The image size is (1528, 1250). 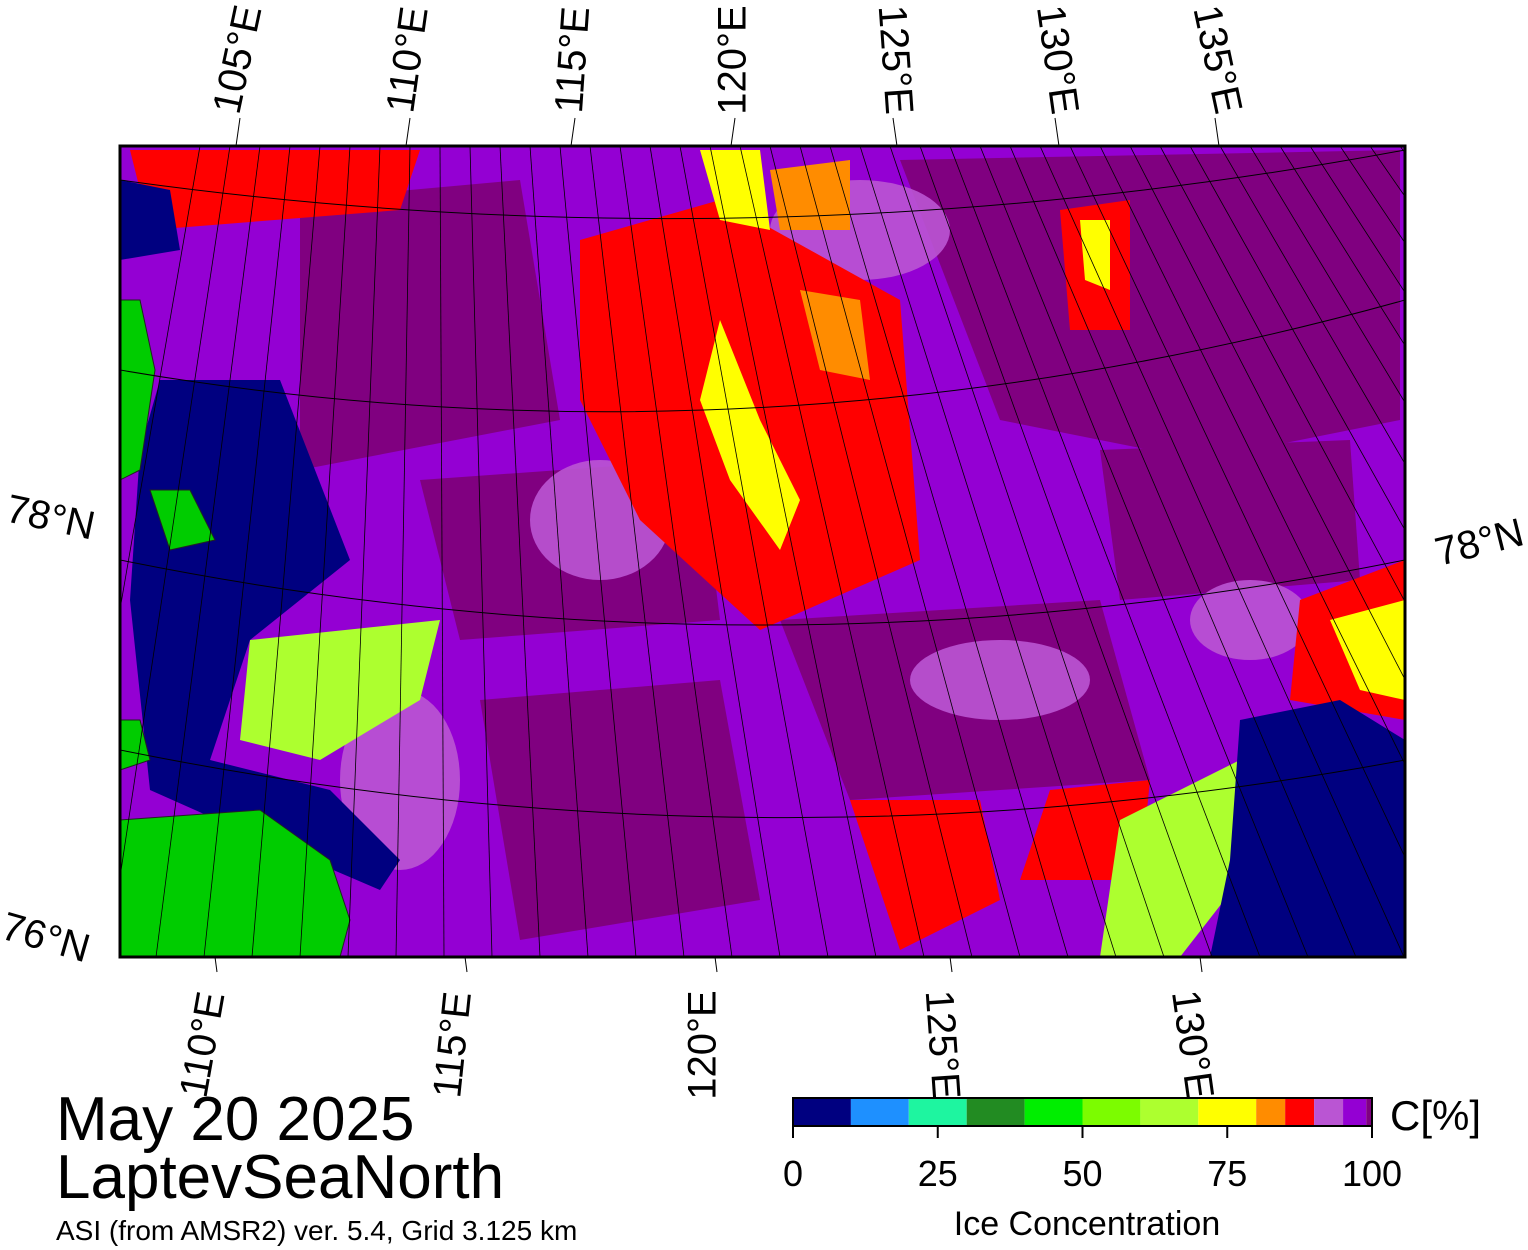 What do you see at coordinates (280, 1177) in the screenshot?
I see `region: LaptevSeaNorth` at bounding box center [280, 1177].